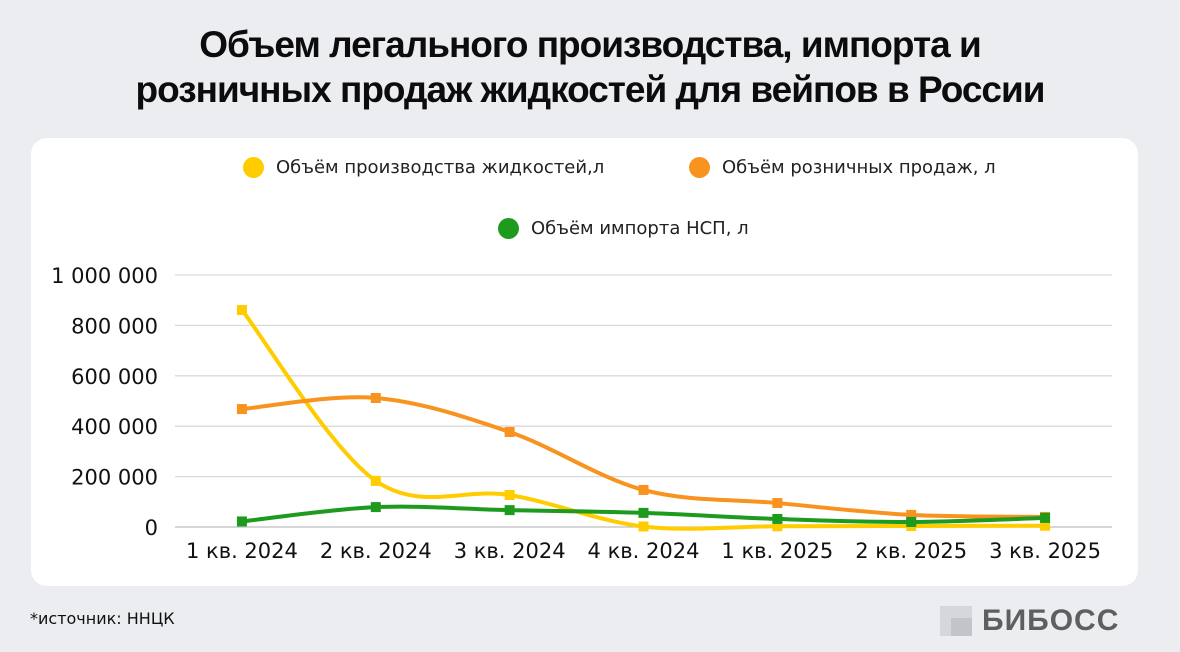 This screenshot has width=1180, height=652. I want to click on source-note: *источник: ННЦК, so click(102, 618).